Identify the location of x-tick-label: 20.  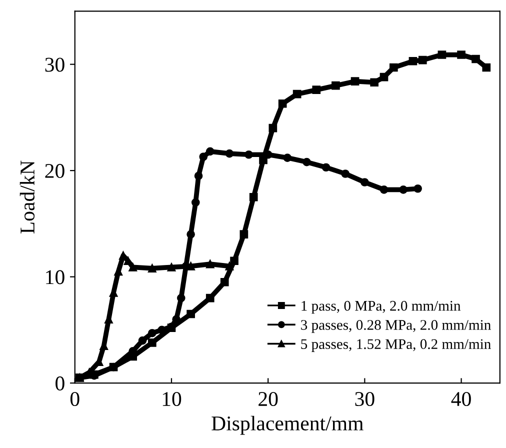
(268, 399).